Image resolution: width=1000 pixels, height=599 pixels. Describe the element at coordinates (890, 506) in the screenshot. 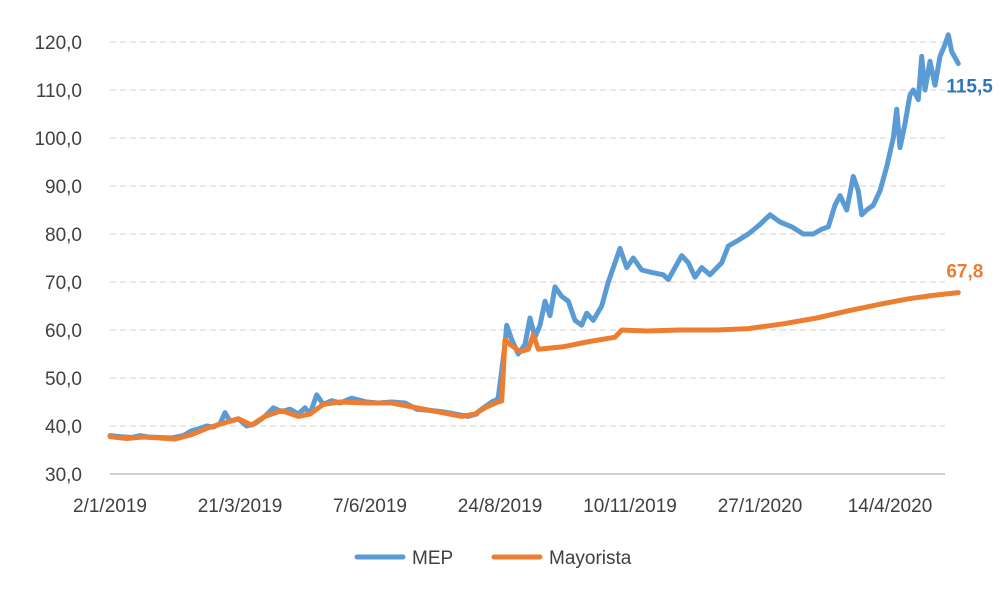

I see `x-tick-label: 14/4/2020` at that location.